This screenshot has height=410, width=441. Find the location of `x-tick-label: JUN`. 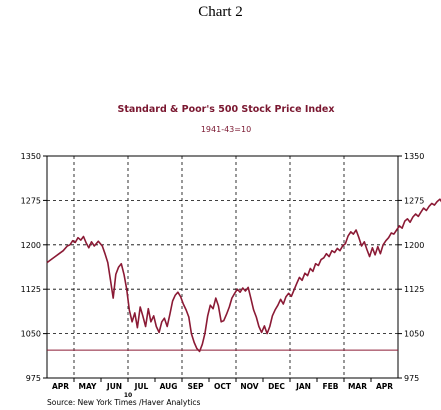

x-tick-label: JUN is located at coordinates (114, 386).